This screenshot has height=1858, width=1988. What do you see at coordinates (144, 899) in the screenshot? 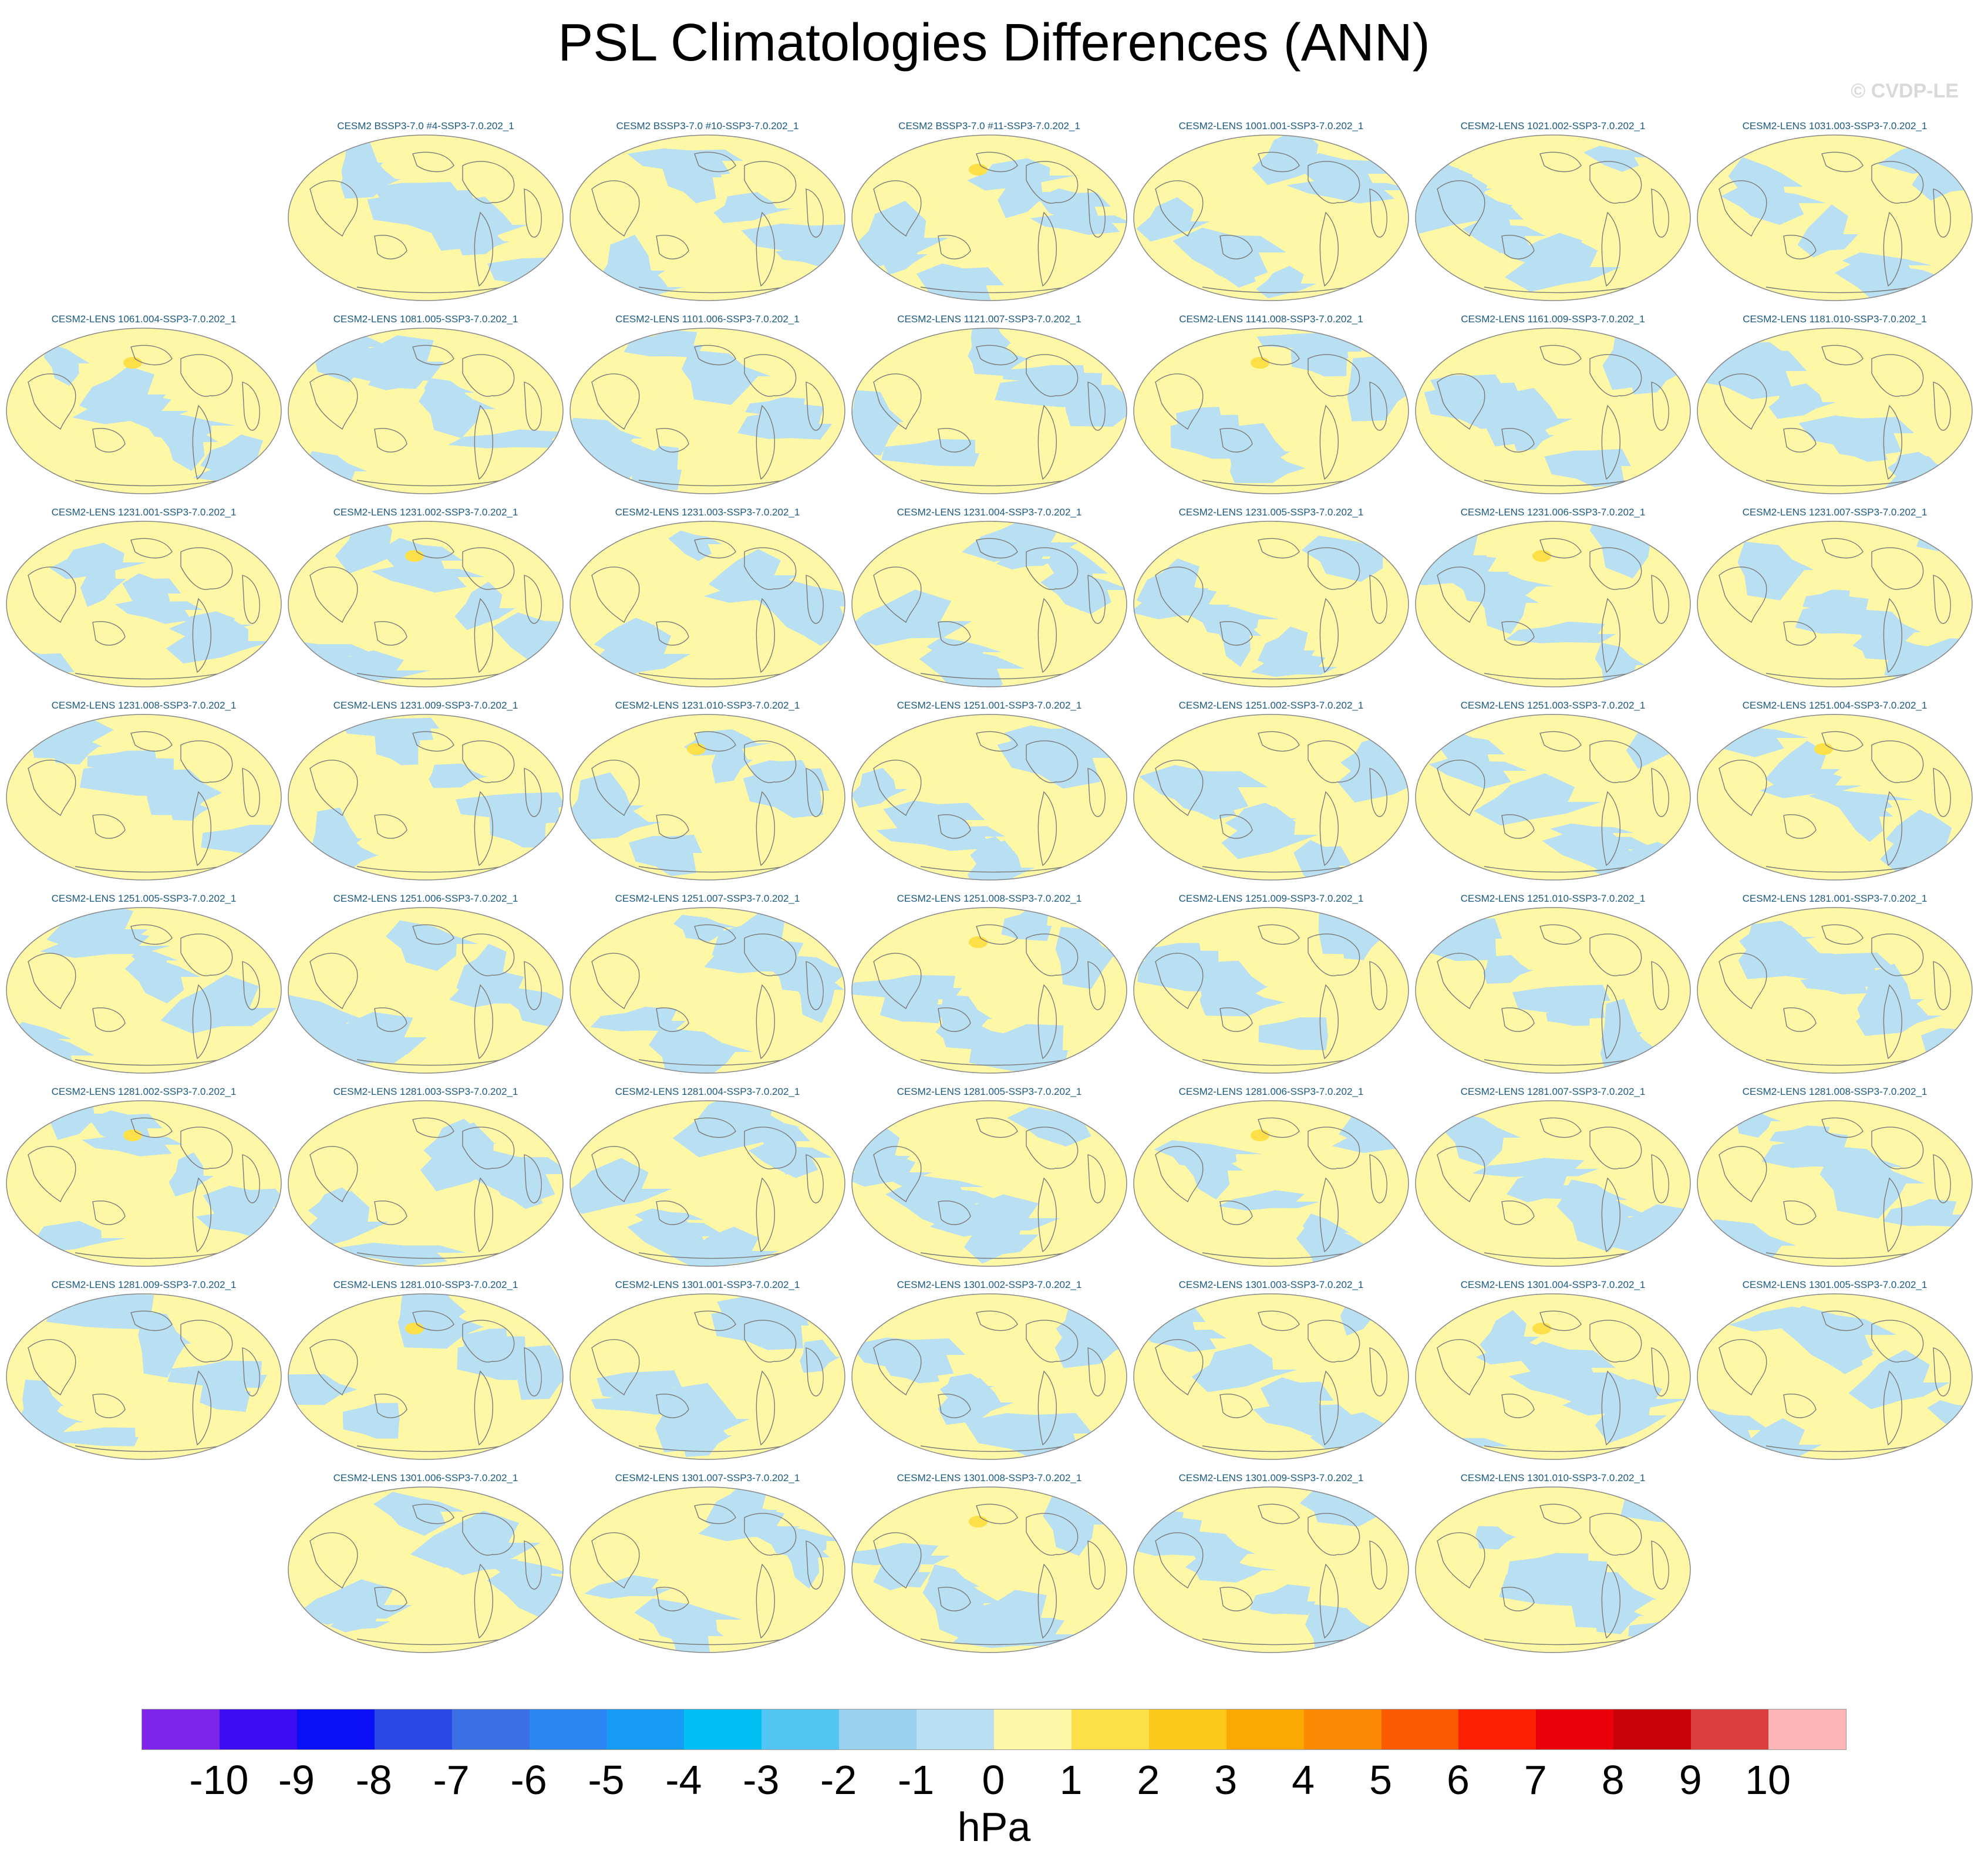
I see `map-panel-title: CESM2-LENS 1251.005-SSP3-7.0.202_1` at bounding box center [144, 899].